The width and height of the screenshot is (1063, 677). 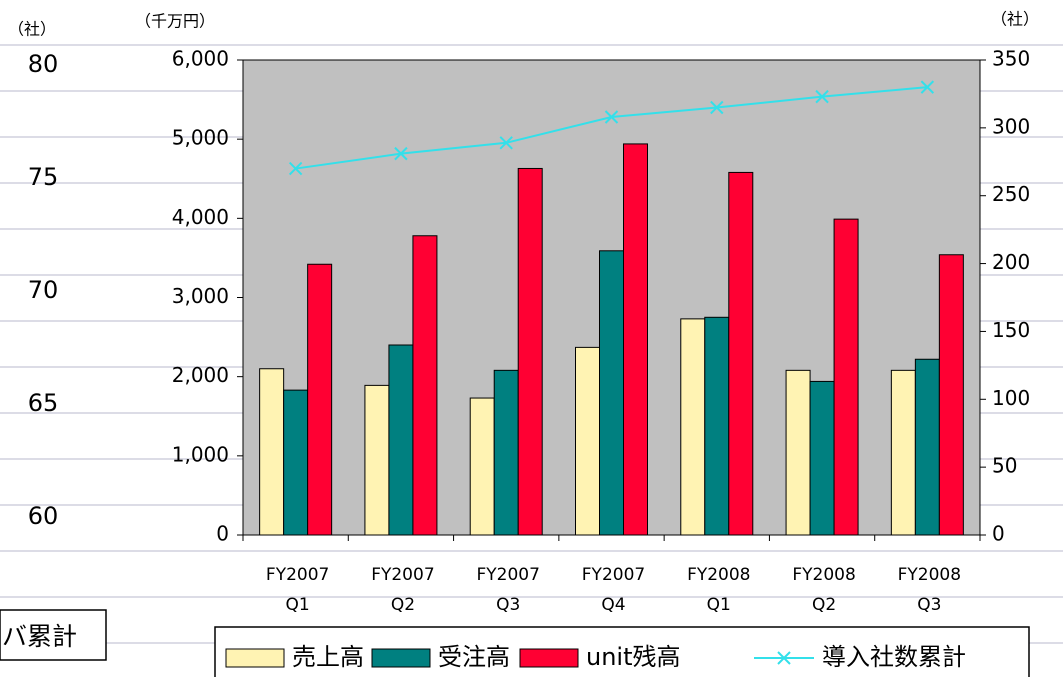 I want to click on stray-tick-label: 70, so click(x=43, y=290).